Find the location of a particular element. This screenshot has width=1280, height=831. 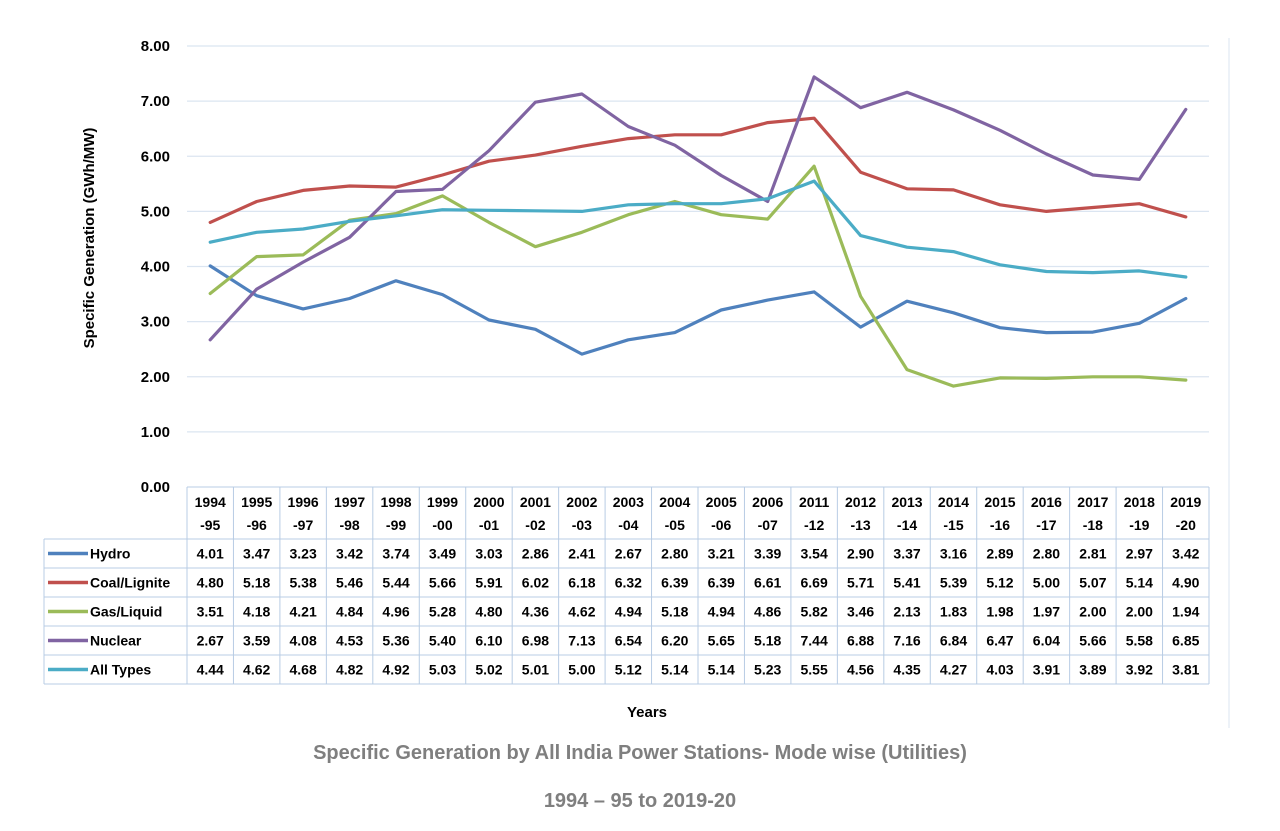

x-category-label: 2011 is located at coordinates (814, 502).